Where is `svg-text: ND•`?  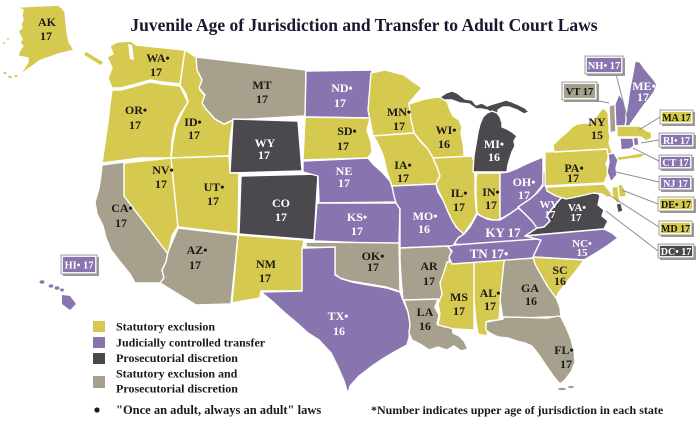 svg-text: ND• is located at coordinates (342, 88).